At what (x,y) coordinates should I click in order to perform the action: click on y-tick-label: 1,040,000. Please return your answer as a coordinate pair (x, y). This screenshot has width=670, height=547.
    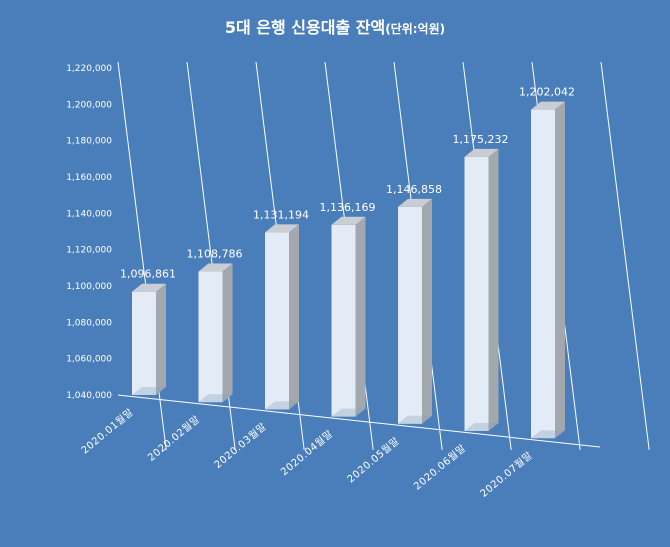
    Looking at the image, I should click on (89, 396).